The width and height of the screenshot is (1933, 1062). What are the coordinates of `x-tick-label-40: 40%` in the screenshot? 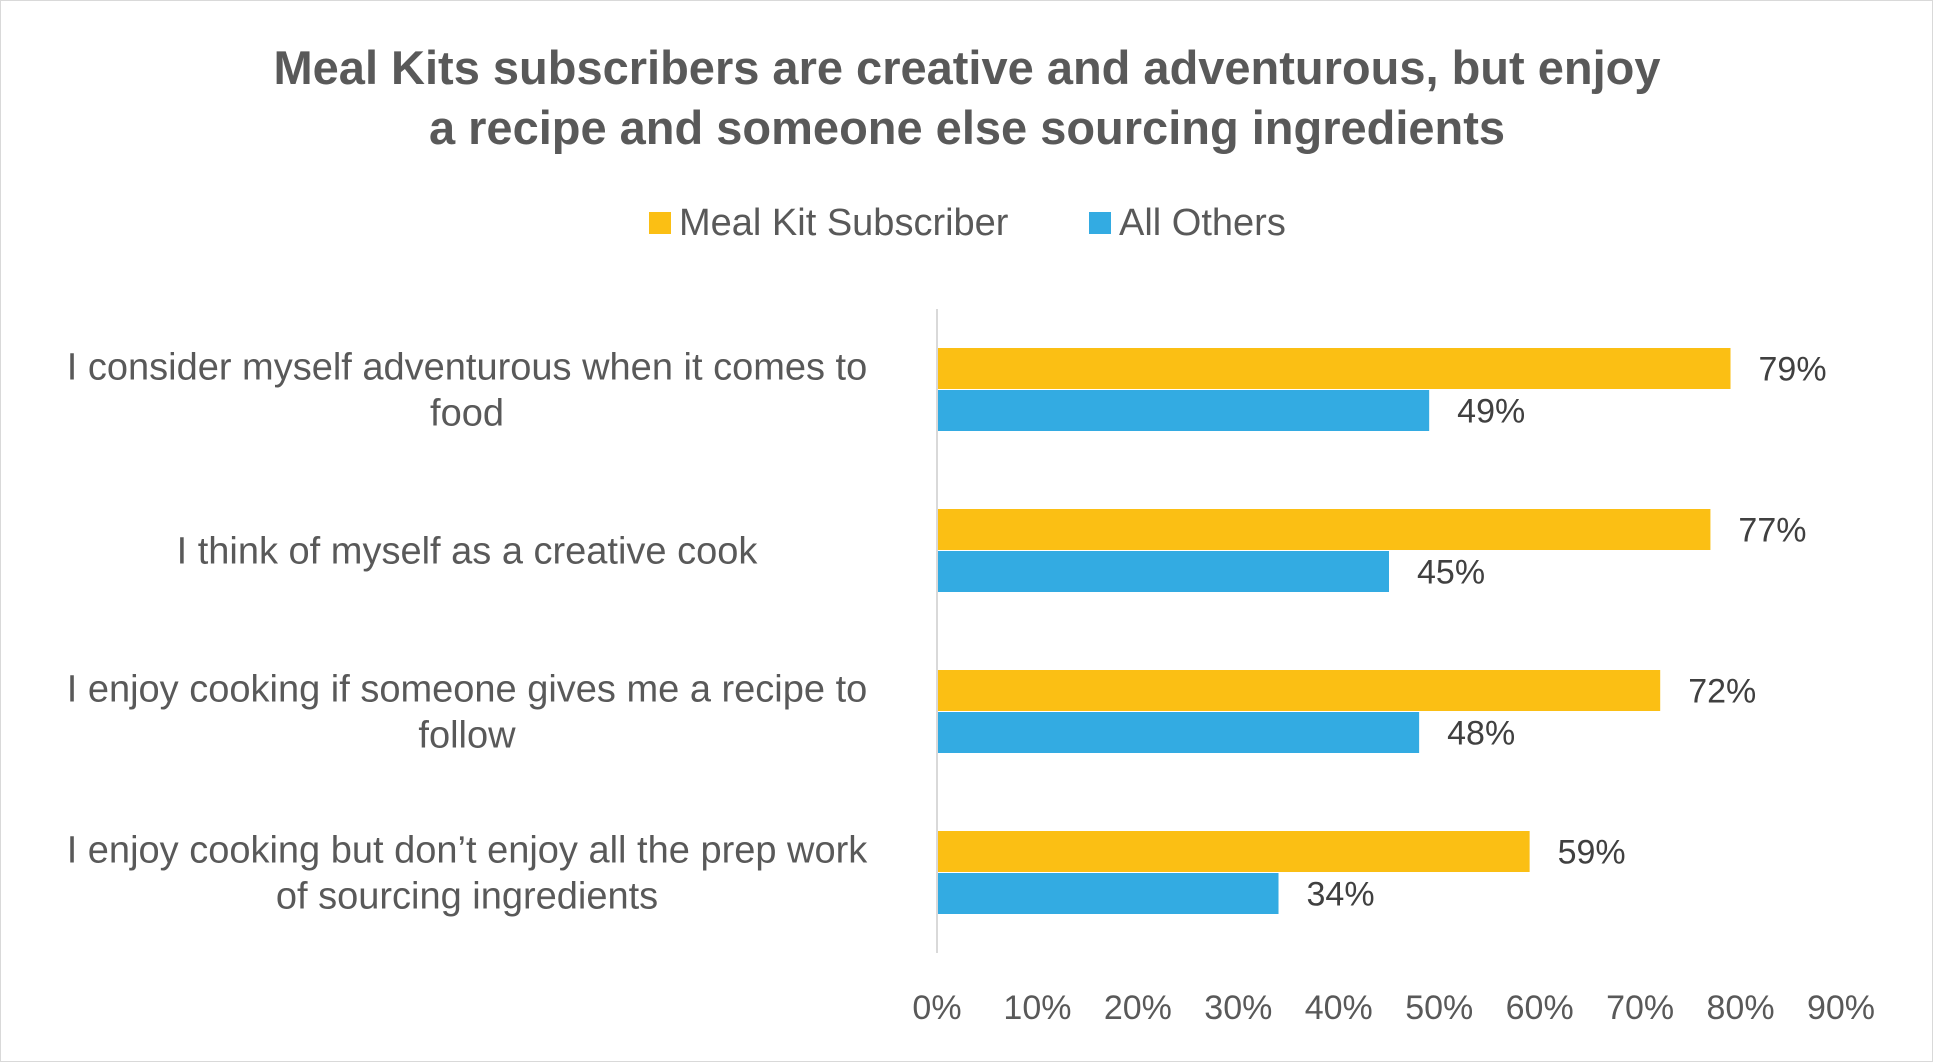 It's located at (1339, 1008).